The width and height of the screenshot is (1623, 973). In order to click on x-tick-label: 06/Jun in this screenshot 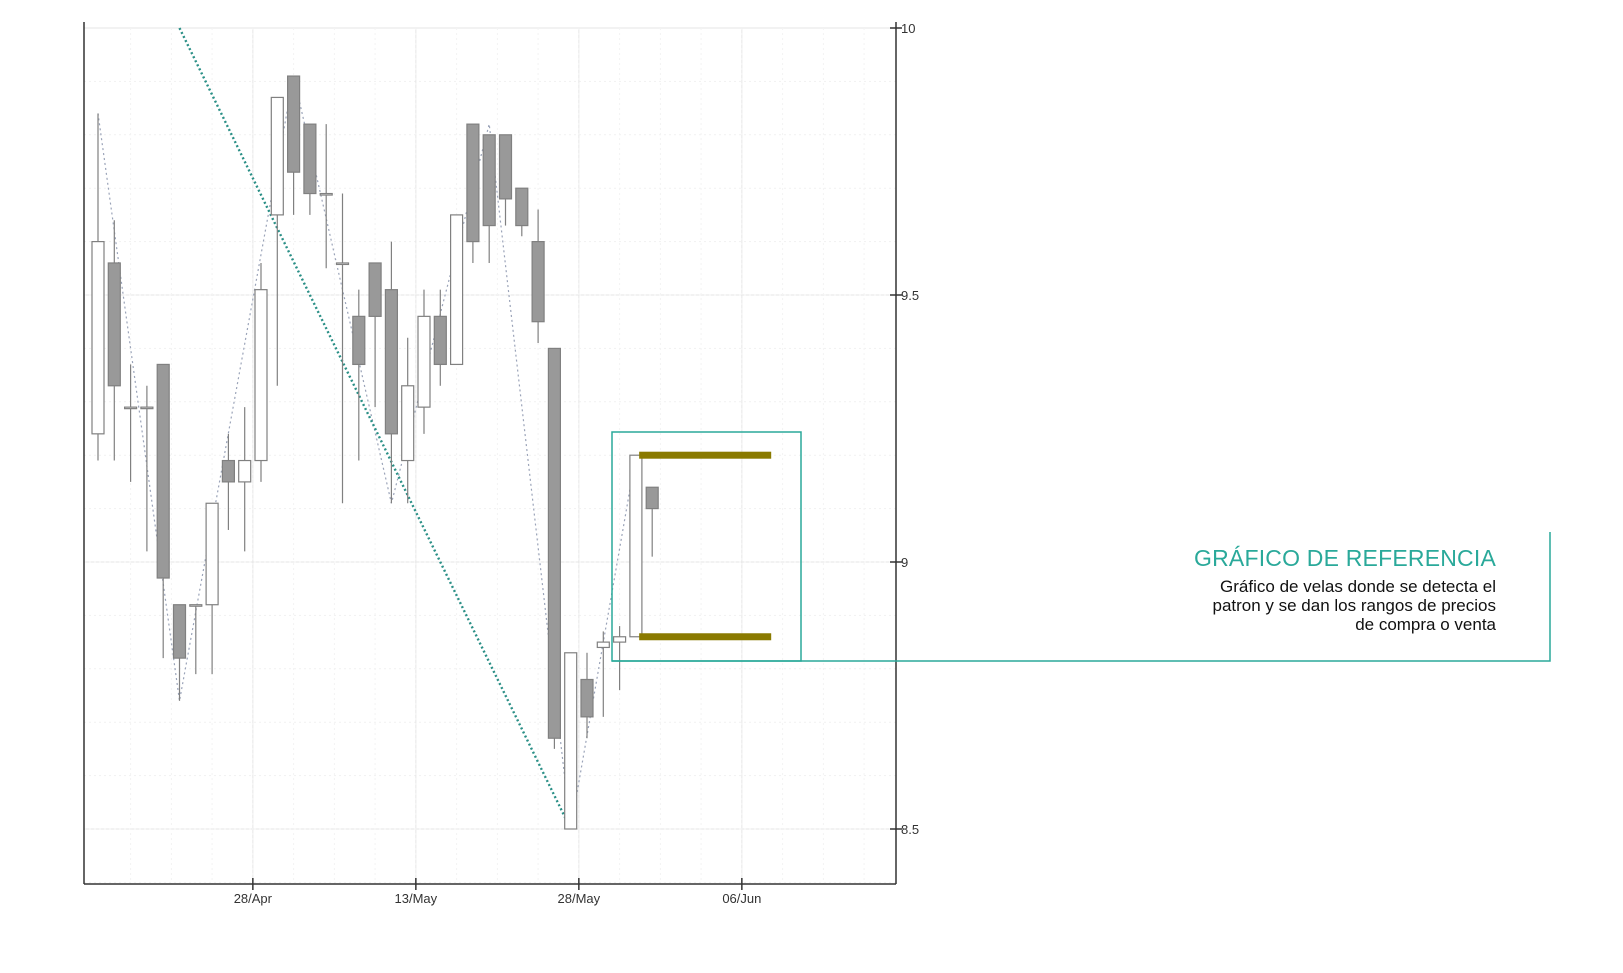, I will do `click(741, 898)`.